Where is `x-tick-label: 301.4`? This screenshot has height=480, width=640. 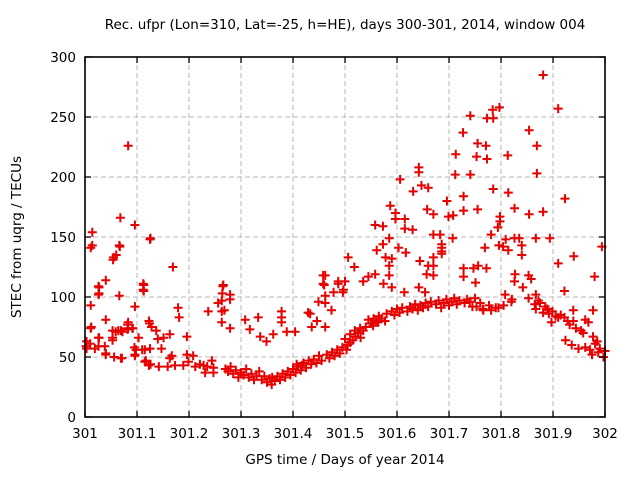 x-tick-label: 301.4 is located at coordinates (293, 434).